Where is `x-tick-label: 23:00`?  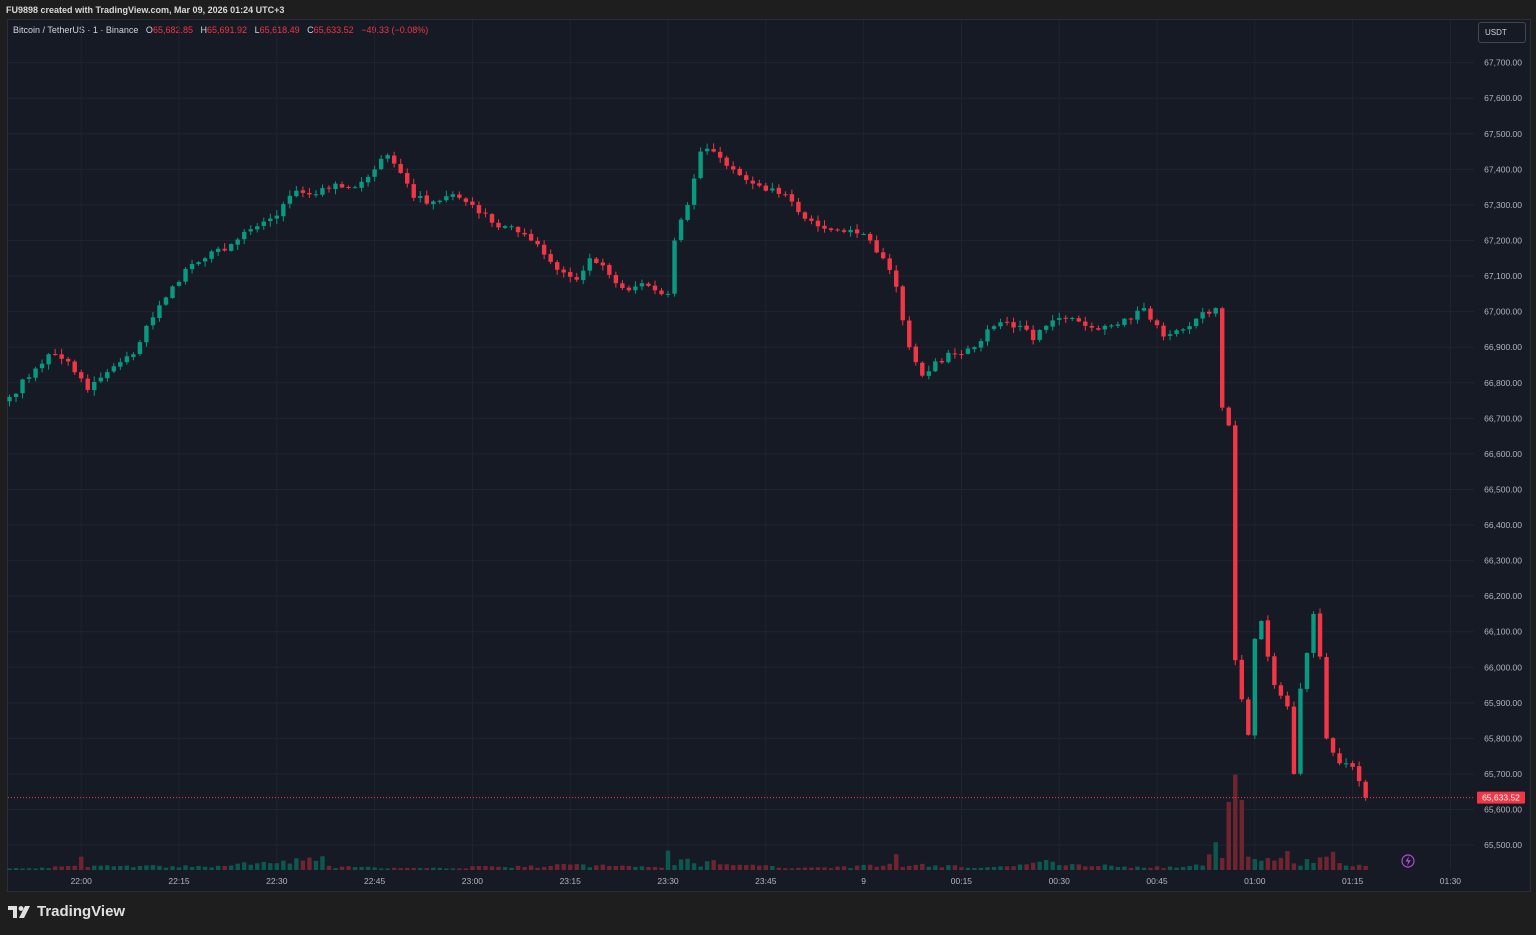
x-tick-label: 23:00 is located at coordinates (473, 881).